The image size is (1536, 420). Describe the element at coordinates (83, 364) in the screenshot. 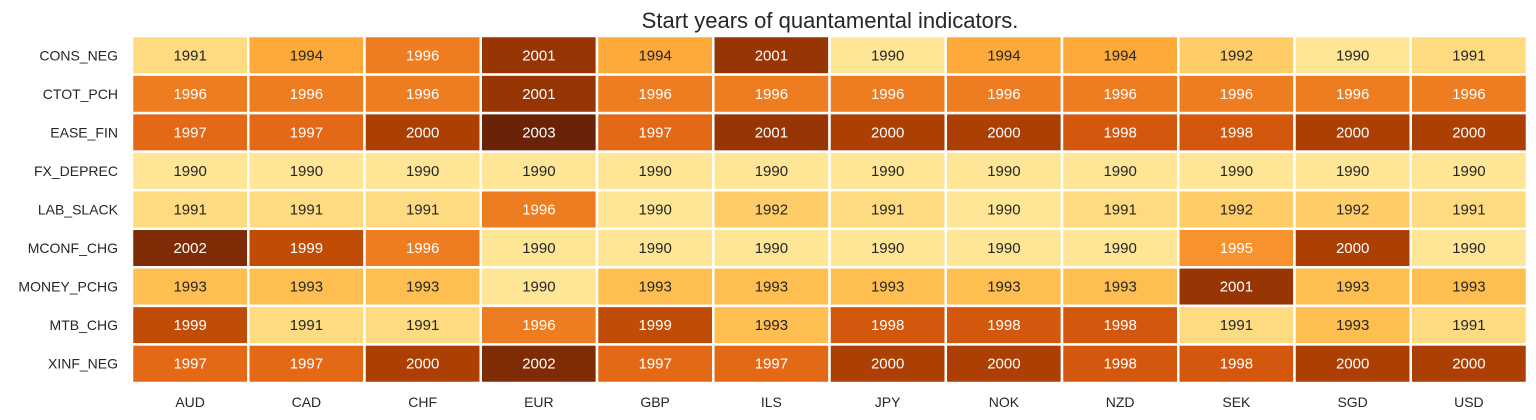

I see `row-label: XINF_NEG` at that location.